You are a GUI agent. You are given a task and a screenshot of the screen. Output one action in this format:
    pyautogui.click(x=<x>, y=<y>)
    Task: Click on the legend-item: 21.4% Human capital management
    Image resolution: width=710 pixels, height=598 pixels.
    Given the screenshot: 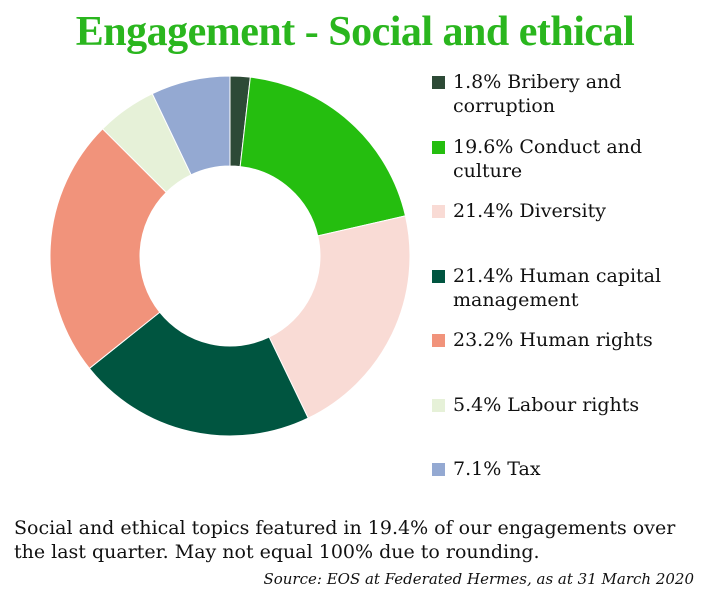 What is the action you would take?
    pyautogui.click(x=570, y=288)
    